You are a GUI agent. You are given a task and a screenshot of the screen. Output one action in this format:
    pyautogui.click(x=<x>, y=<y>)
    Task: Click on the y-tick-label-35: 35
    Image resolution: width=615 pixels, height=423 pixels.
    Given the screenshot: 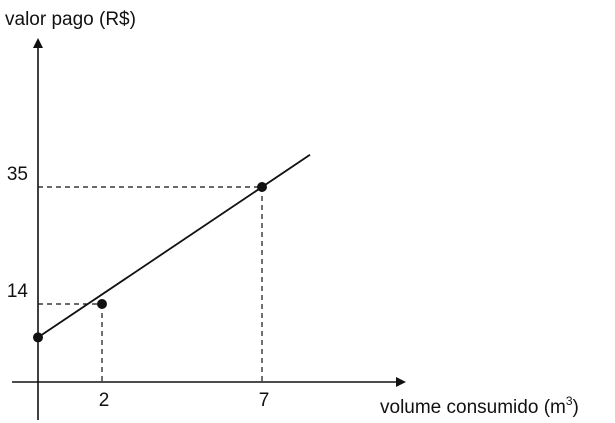 What is the action you would take?
    pyautogui.click(x=17, y=174)
    